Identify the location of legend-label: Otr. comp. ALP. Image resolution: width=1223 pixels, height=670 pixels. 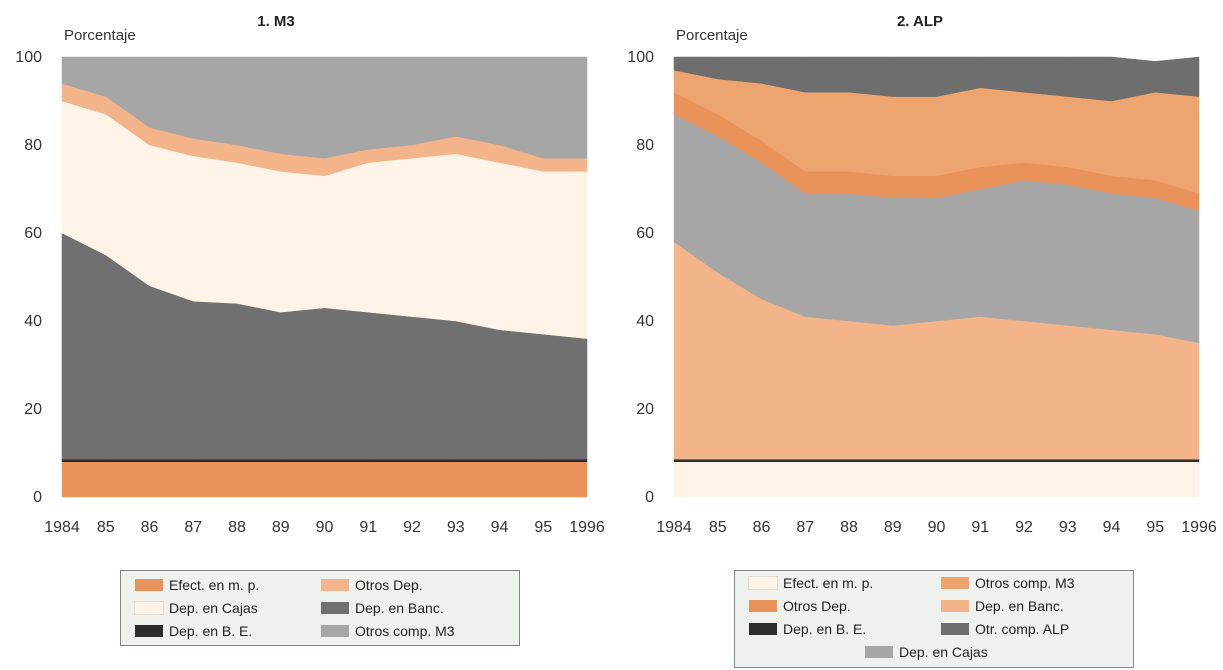
(1022, 629).